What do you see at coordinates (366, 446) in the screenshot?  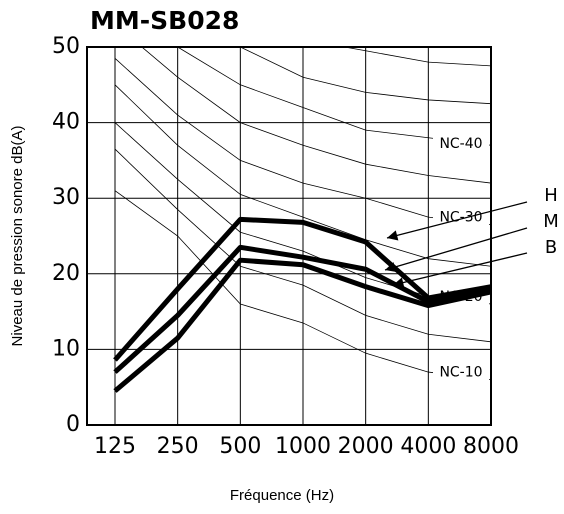 I see `x-tick-label: 2000` at bounding box center [366, 446].